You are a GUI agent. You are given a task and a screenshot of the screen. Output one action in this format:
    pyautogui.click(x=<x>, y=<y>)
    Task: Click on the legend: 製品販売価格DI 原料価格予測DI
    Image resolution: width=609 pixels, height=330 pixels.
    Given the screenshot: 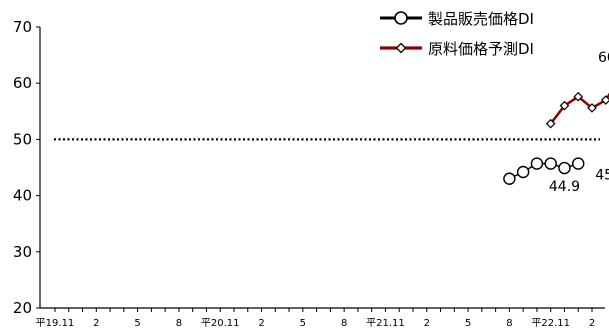 What is the action you would take?
    pyautogui.click(x=457, y=34)
    